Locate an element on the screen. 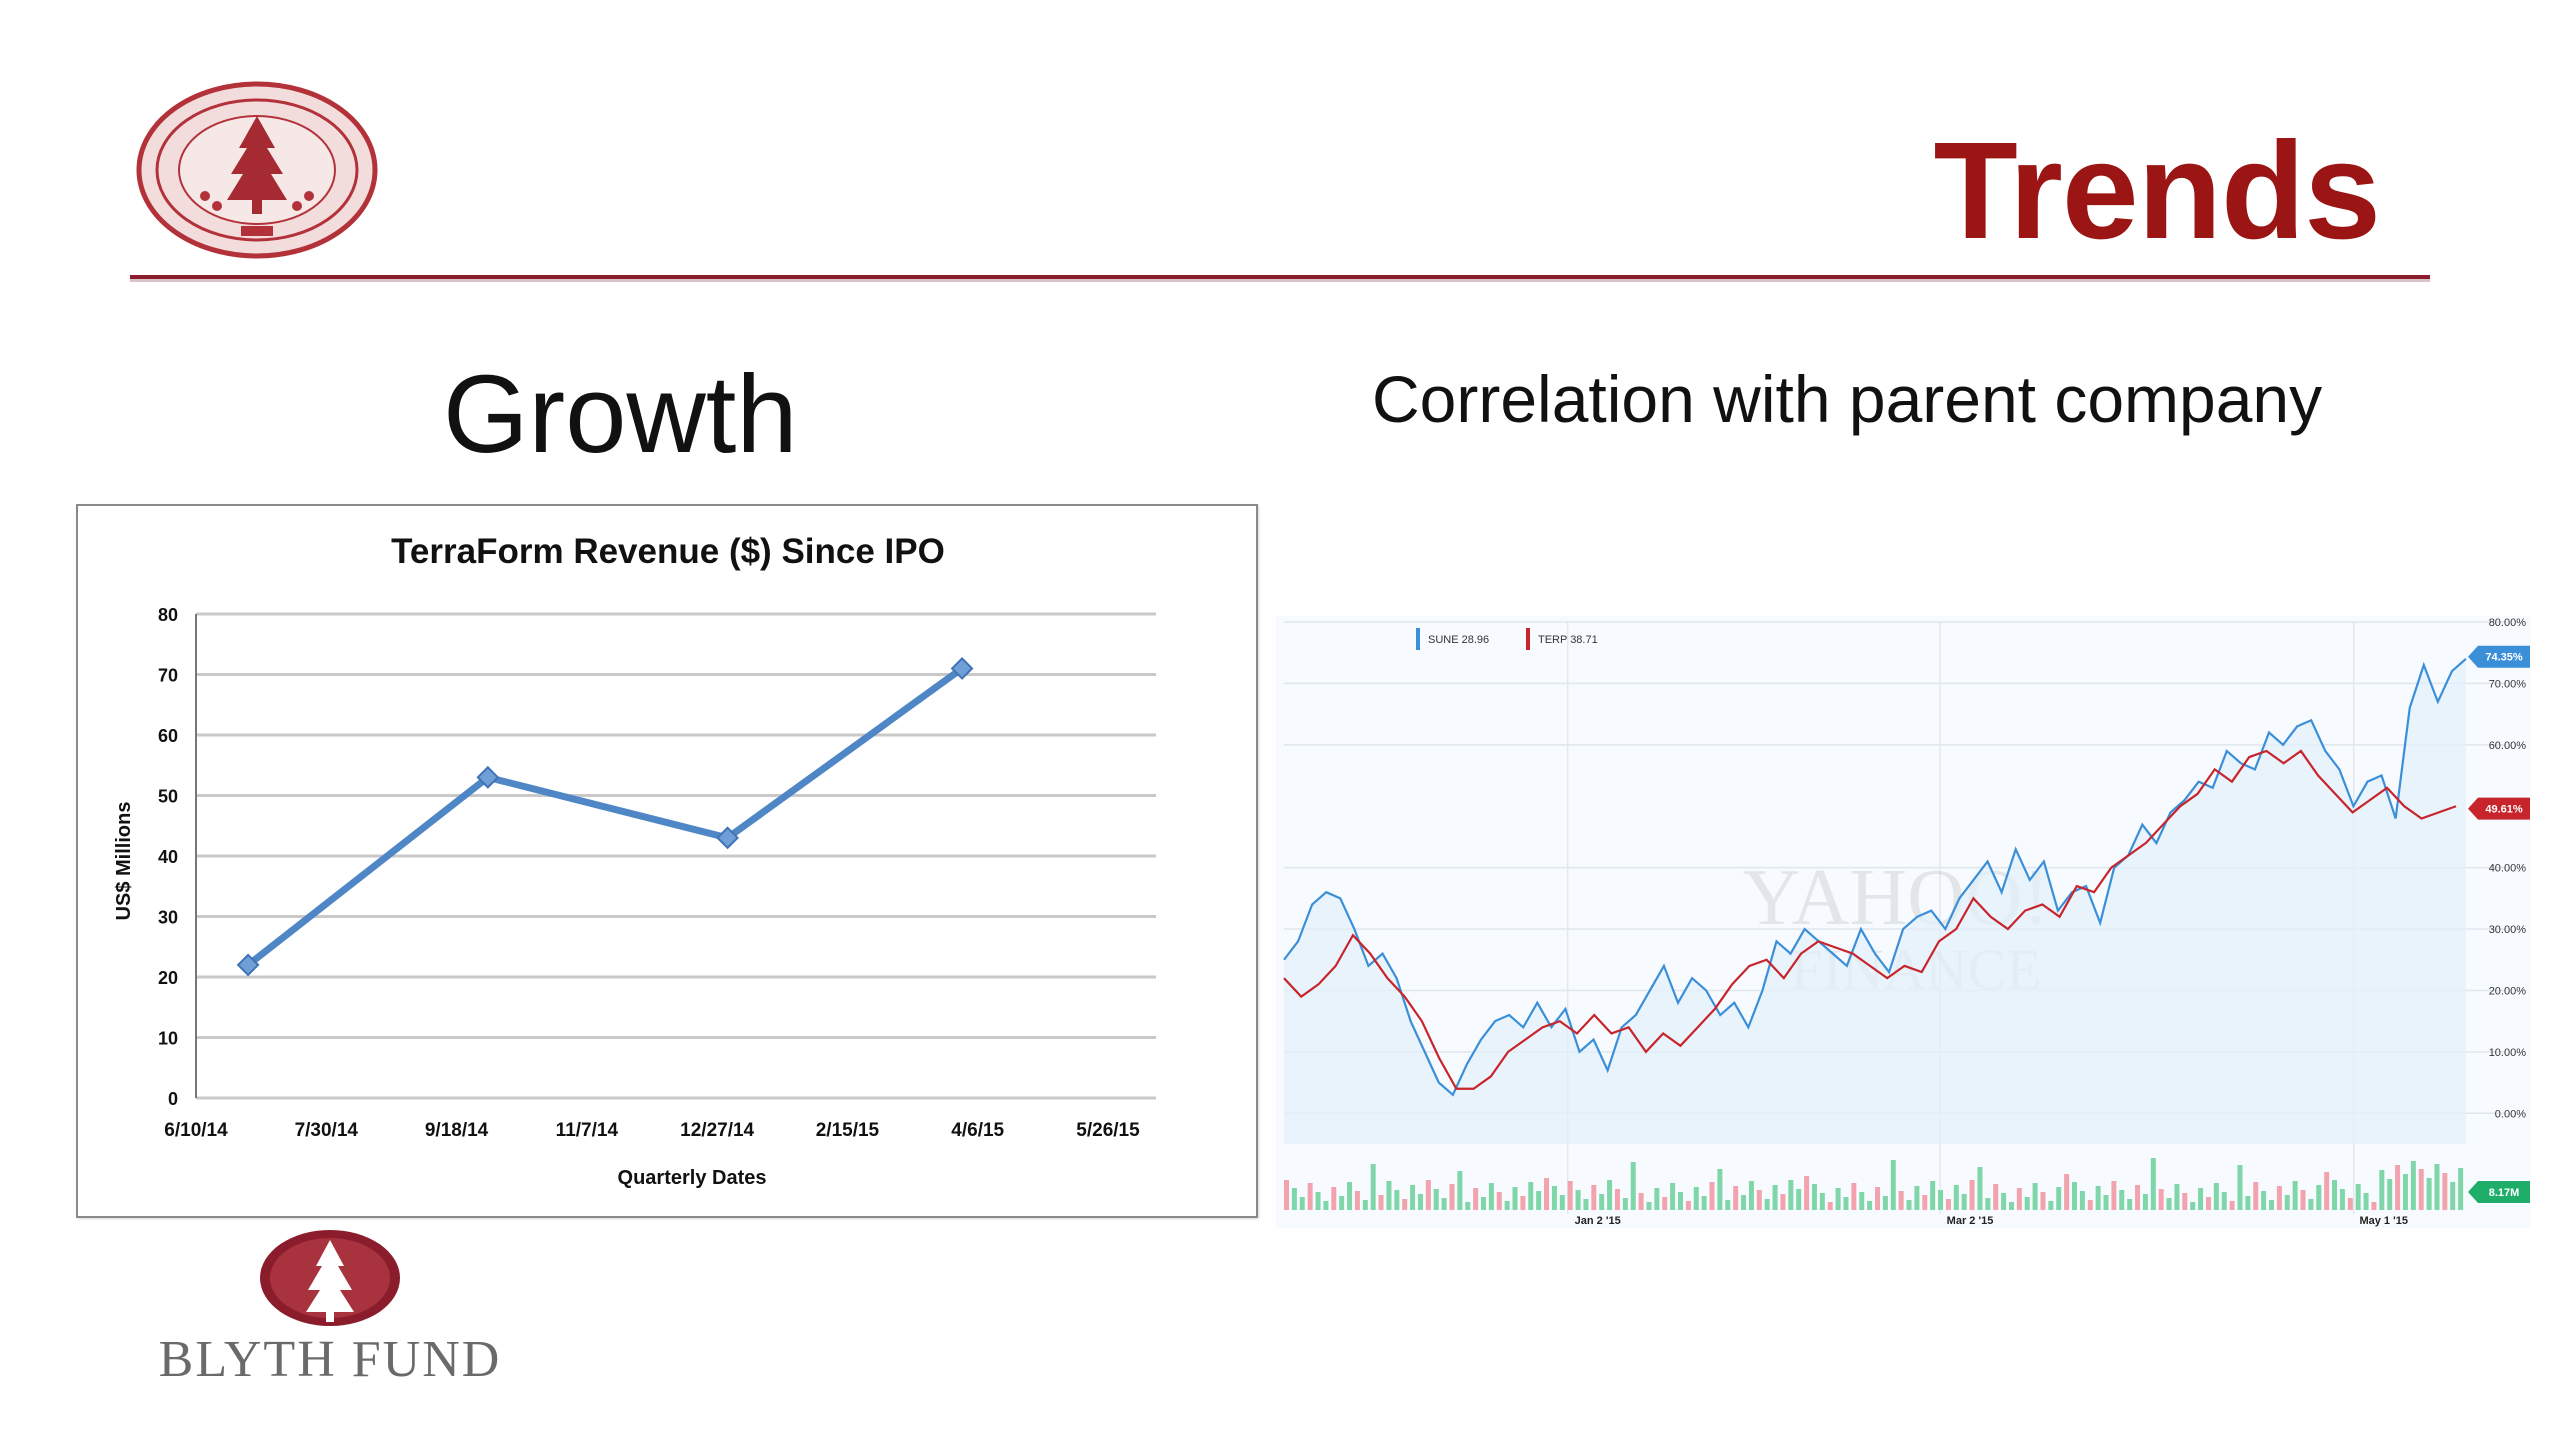 The height and width of the screenshot is (1440, 2560). legend-label: TERP 38.71 is located at coordinates (1568, 640).